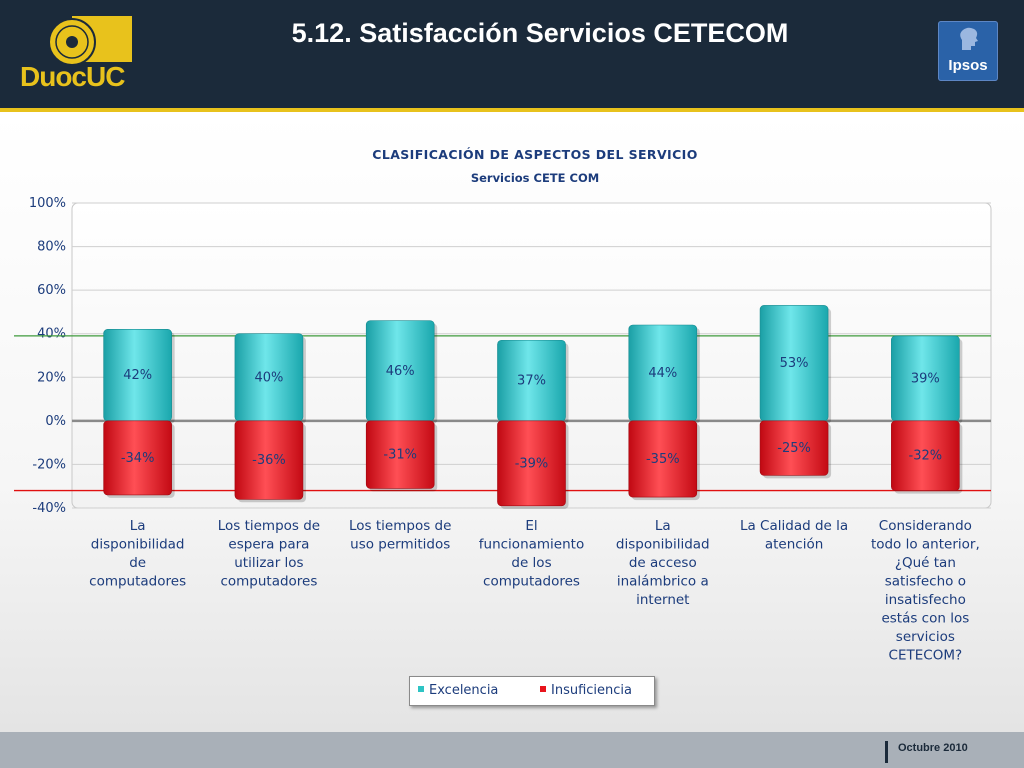 The image size is (1024, 768). What do you see at coordinates (662, 373) in the screenshot?
I see `data-label-excelencia: 44%` at bounding box center [662, 373].